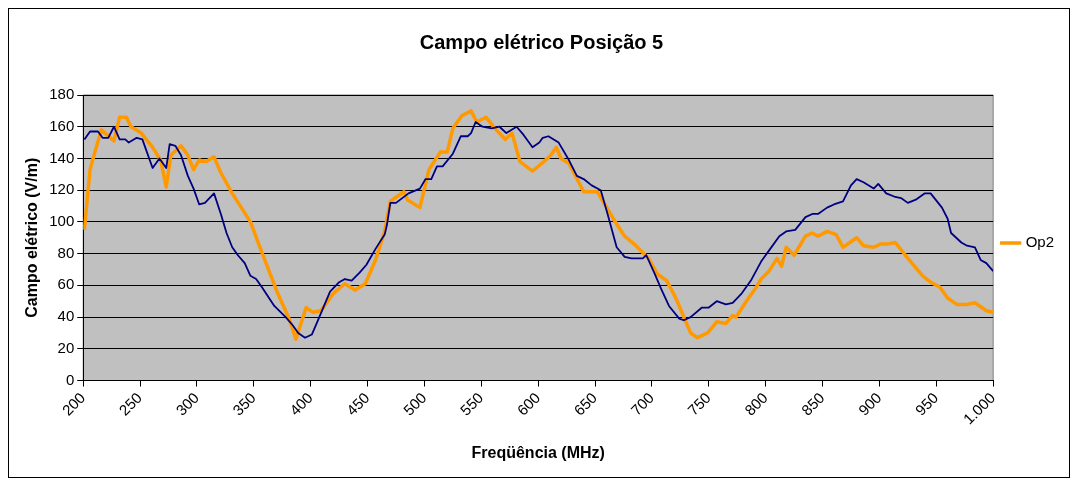  What do you see at coordinates (130, 403) in the screenshot?
I see `x-tick-label: 250` at bounding box center [130, 403].